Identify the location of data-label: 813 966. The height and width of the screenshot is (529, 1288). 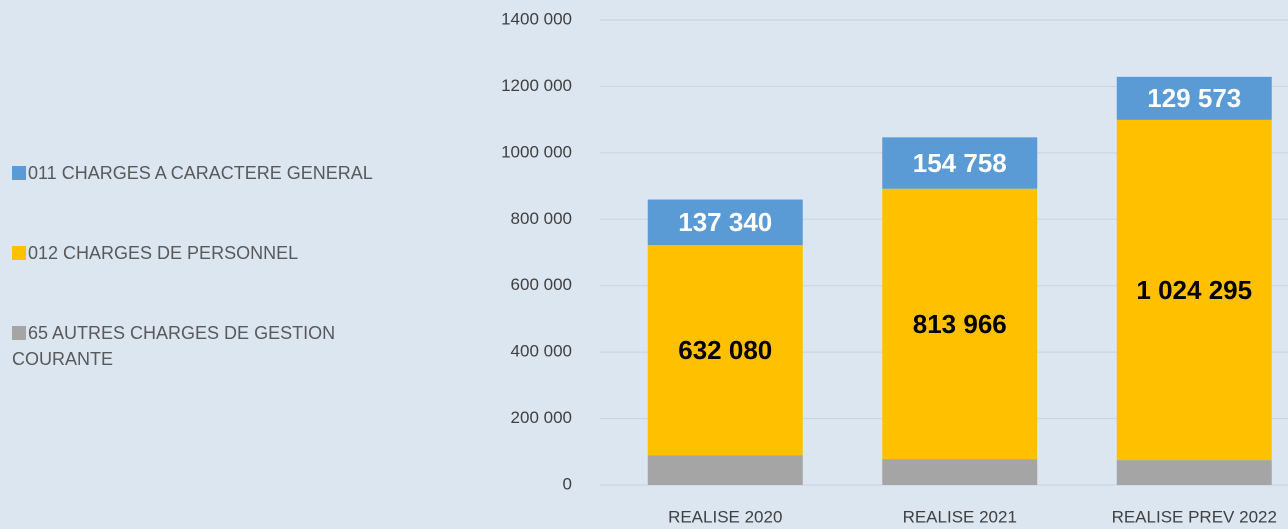
(960, 324).